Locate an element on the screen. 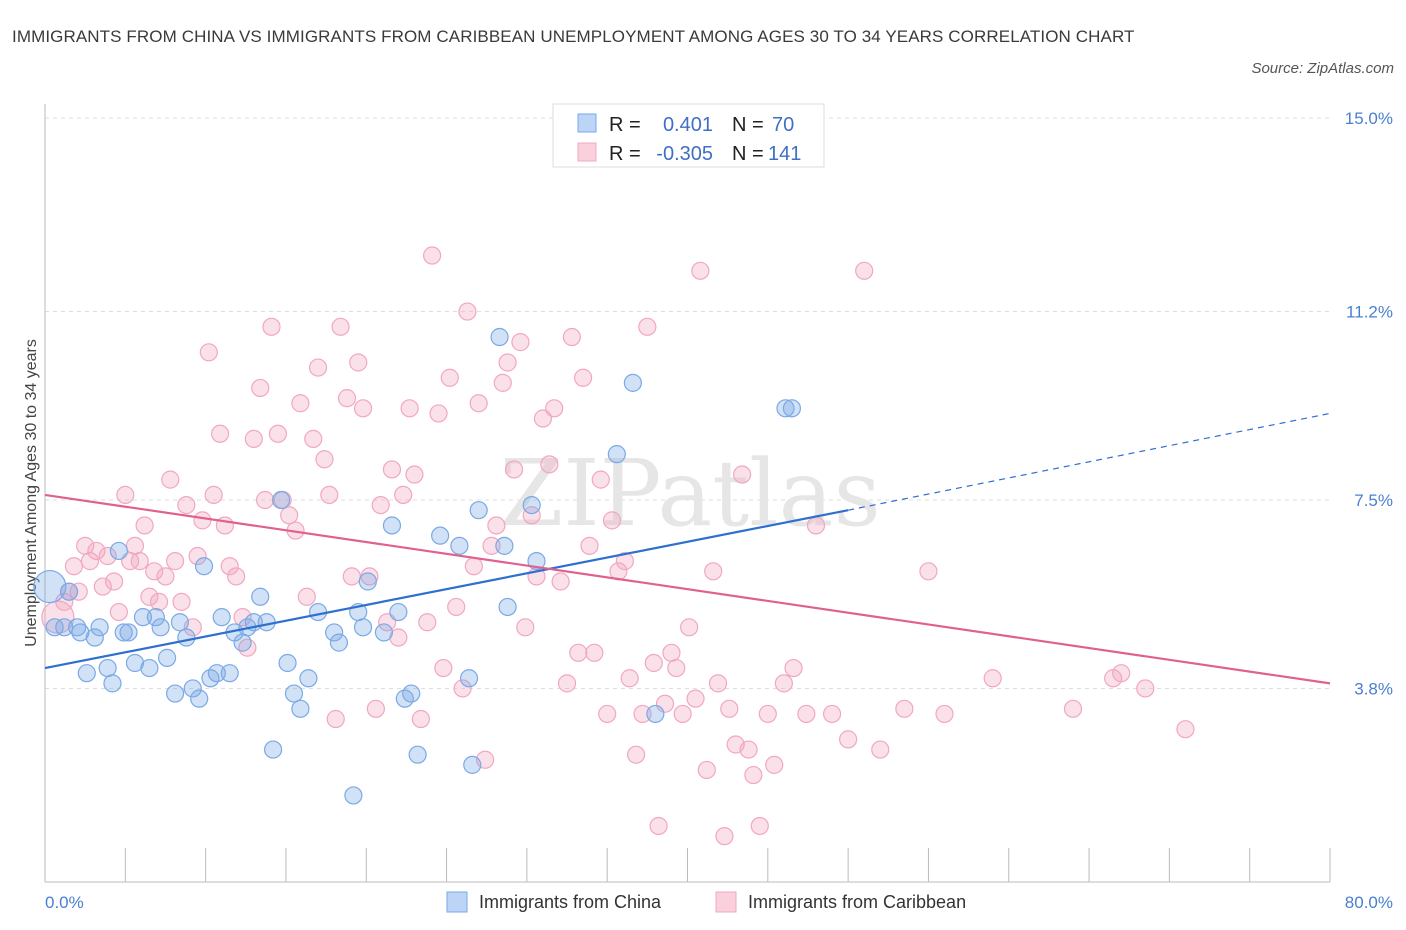 The height and width of the screenshot is (930, 1406). china-trend-extension is located at coordinates (1089, 461).